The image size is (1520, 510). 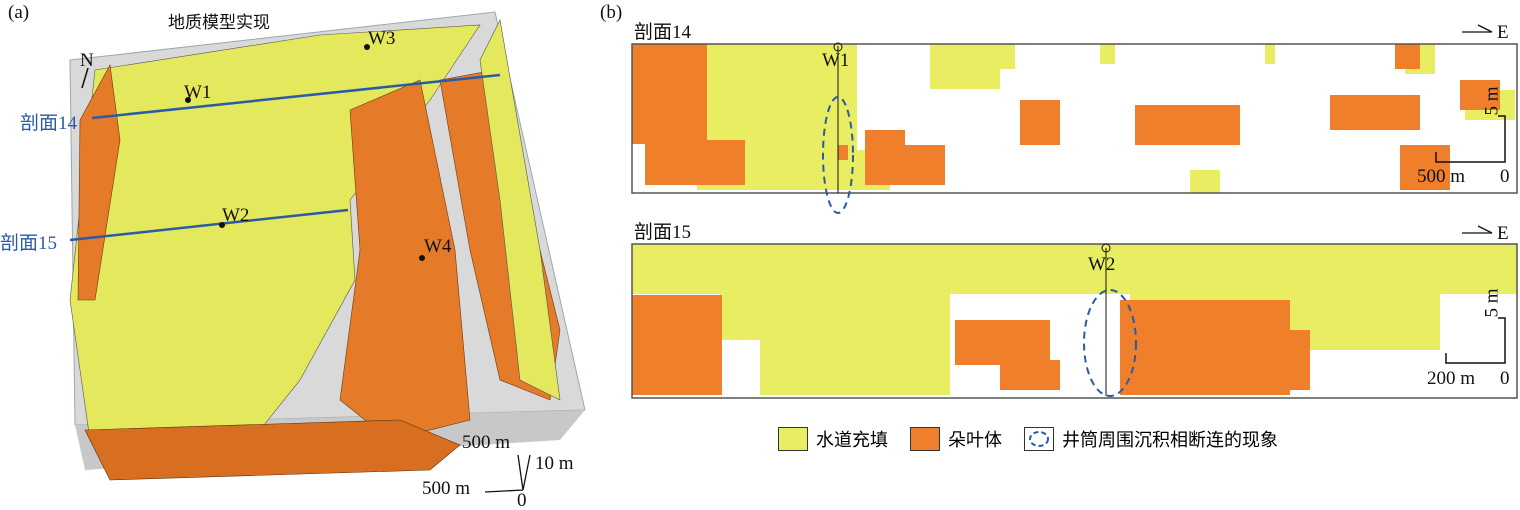 What do you see at coordinates (446, 488) in the screenshot?
I see `scale-x-label: 500 m` at bounding box center [446, 488].